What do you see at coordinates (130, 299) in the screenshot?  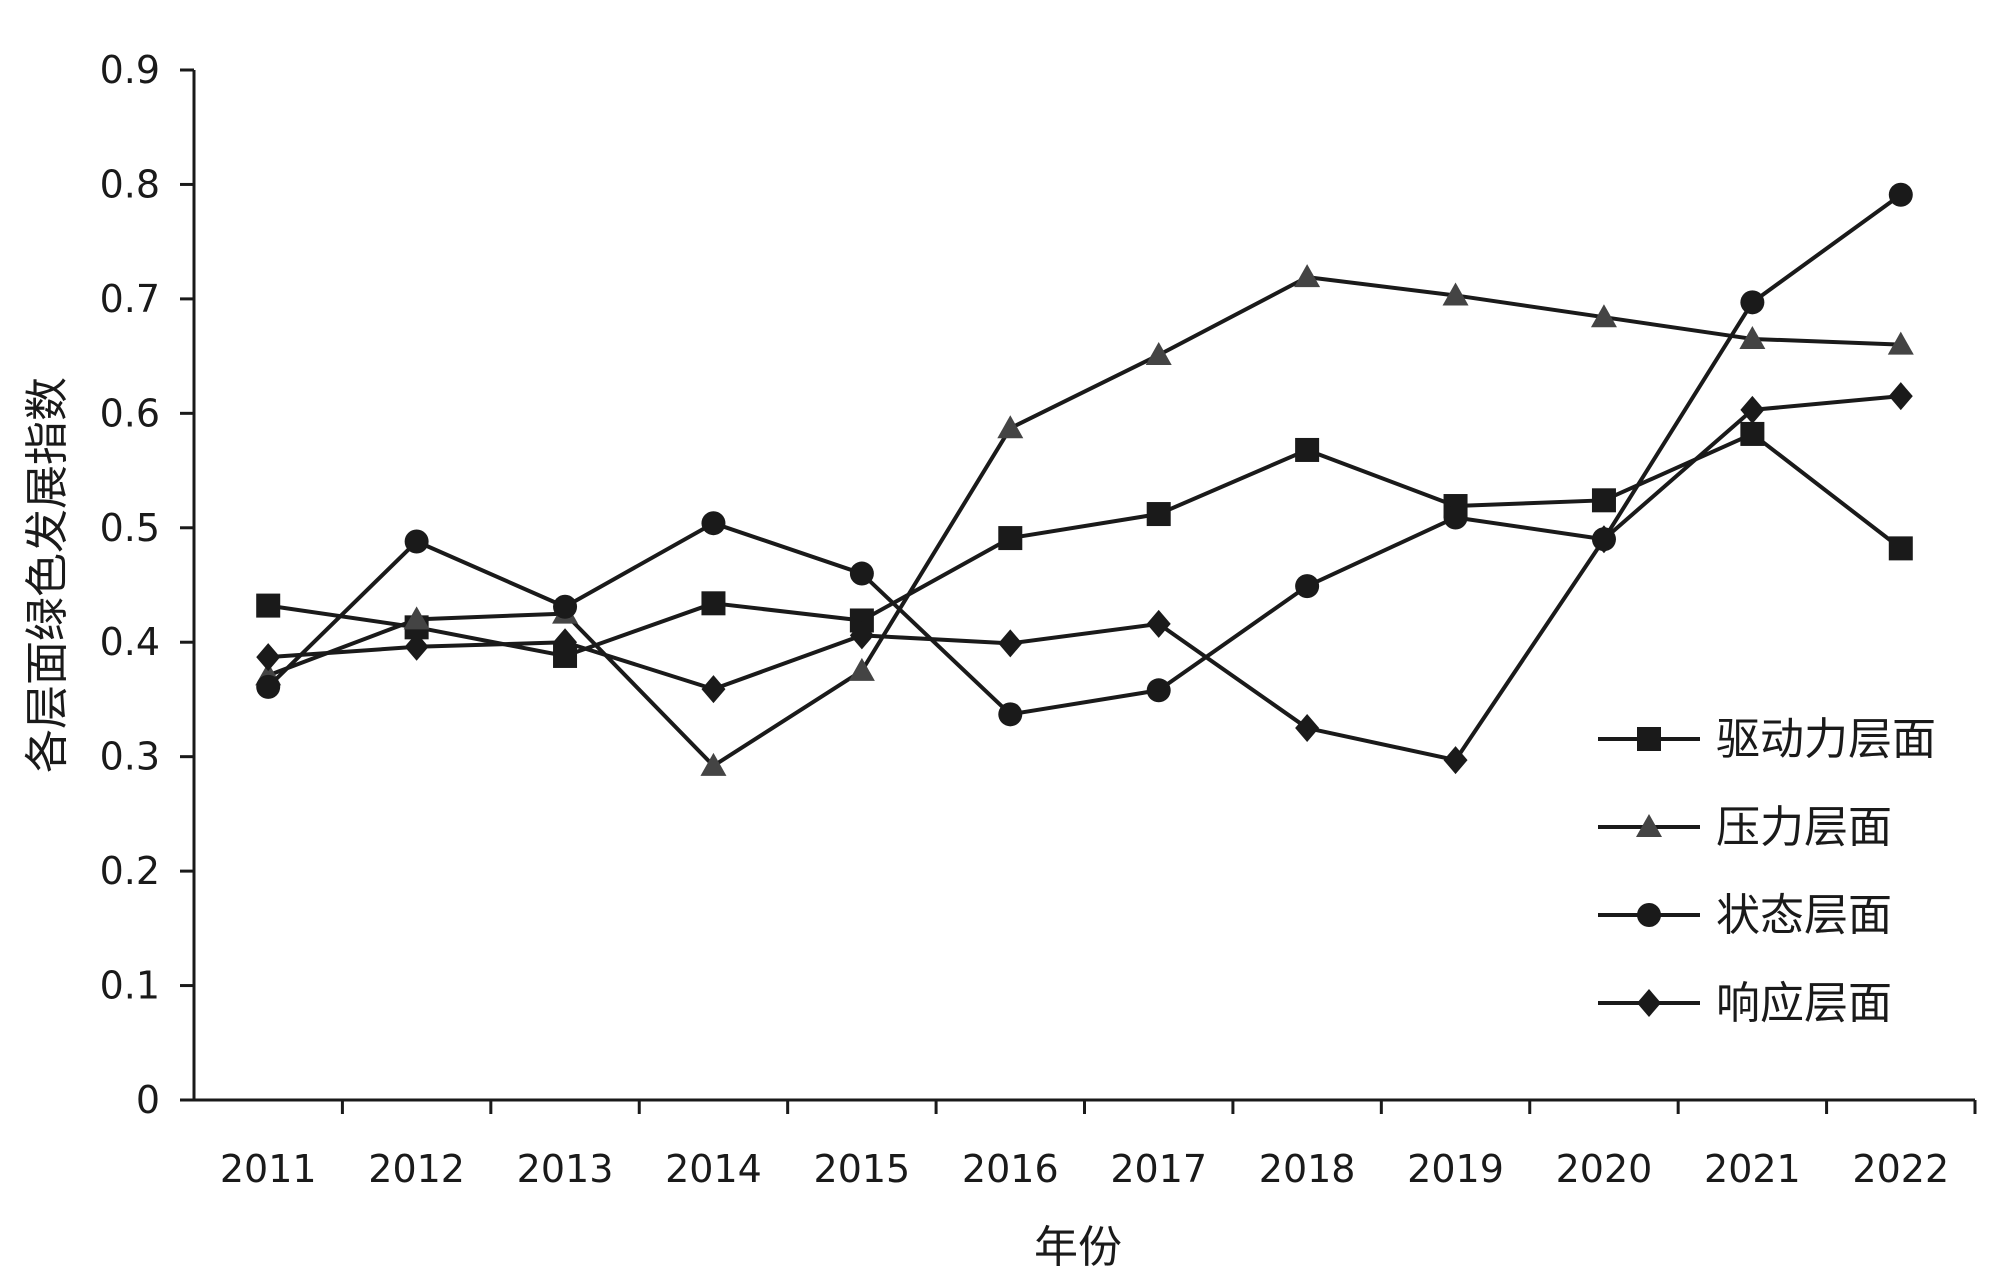 I see `y-tick-label: 0.7` at bounding box center [130, 299].